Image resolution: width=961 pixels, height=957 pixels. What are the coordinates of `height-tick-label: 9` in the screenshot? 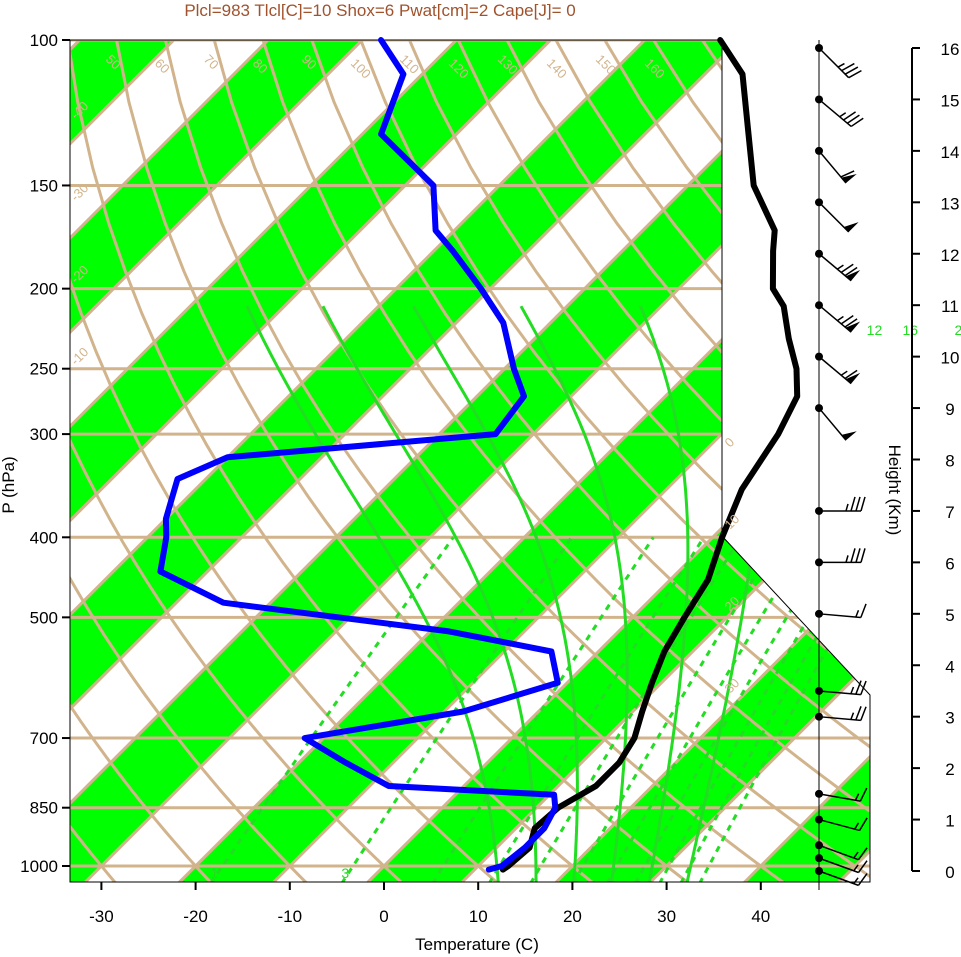 It's located at (949, 409).